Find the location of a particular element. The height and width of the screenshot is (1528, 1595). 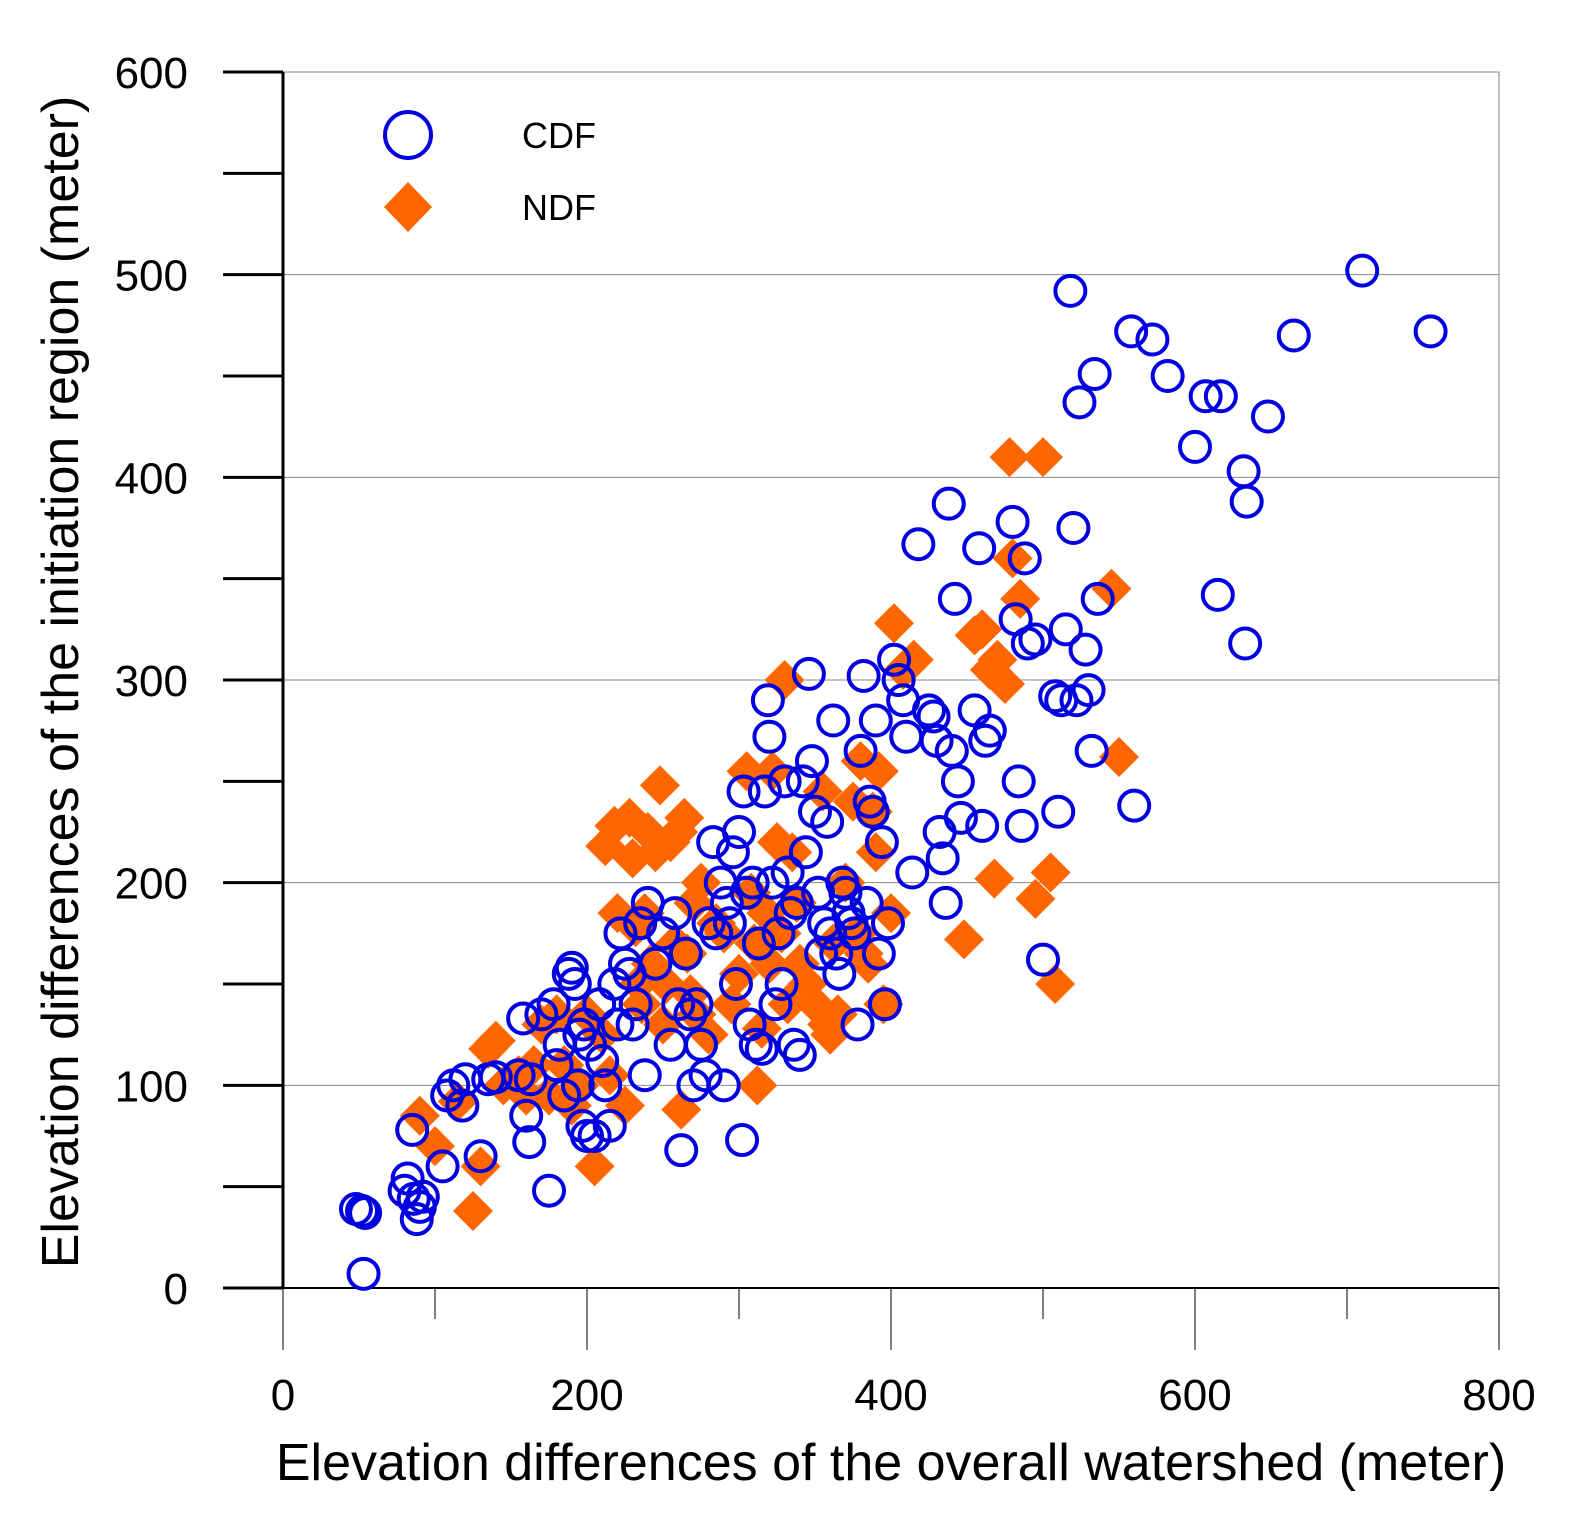

x-tick-label: 800 is located at coordinates (1498, 1395).